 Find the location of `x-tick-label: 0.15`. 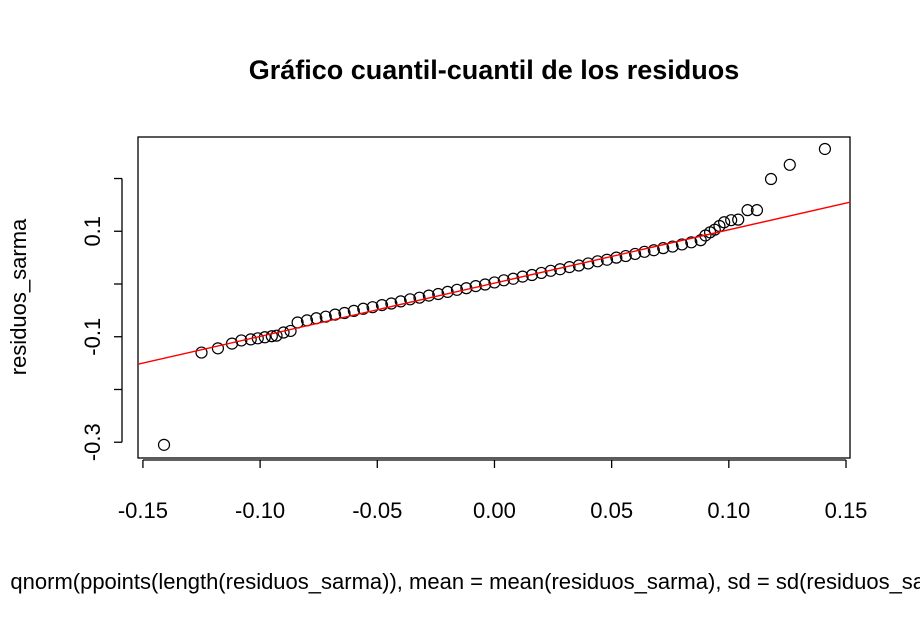

x-tick-label: 0.15 is located at coordinates (846, 510).